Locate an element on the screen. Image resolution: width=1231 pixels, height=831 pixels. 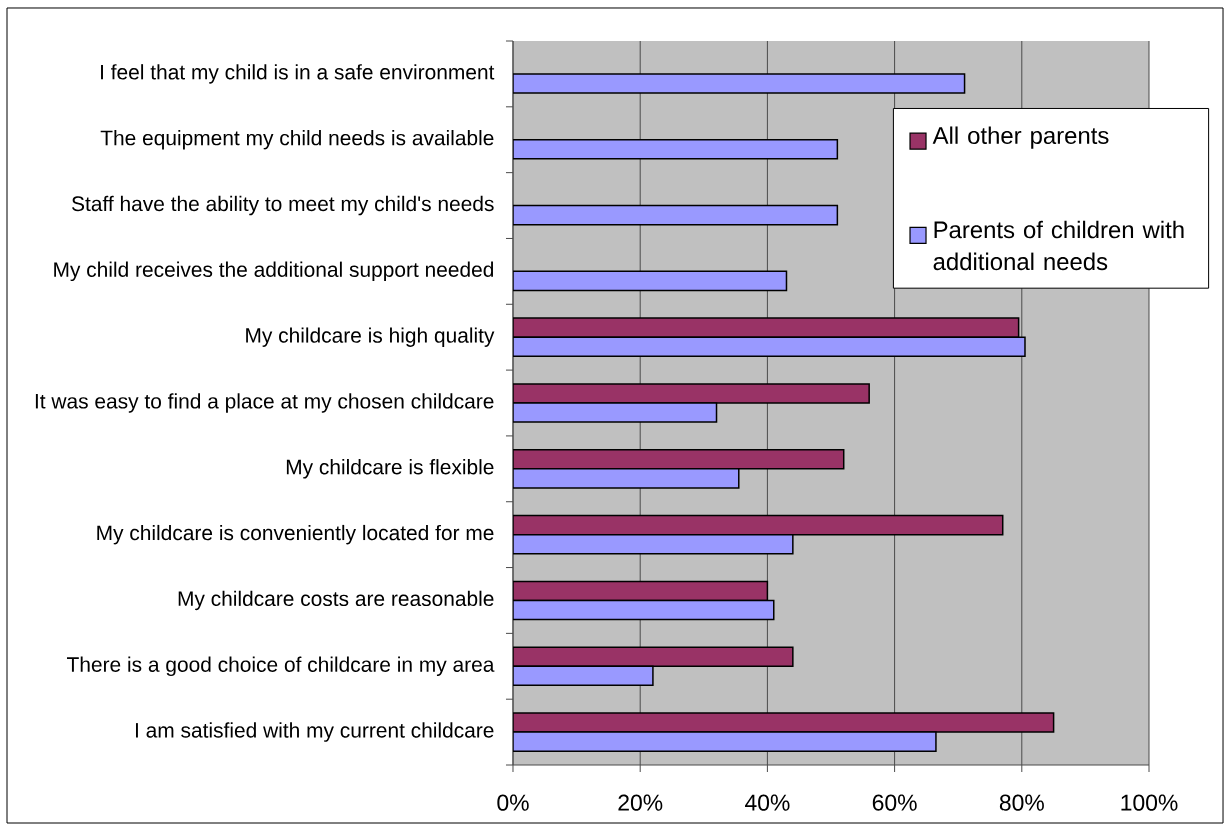
legend-label: All other parents is located at coordinates (1020, 137).